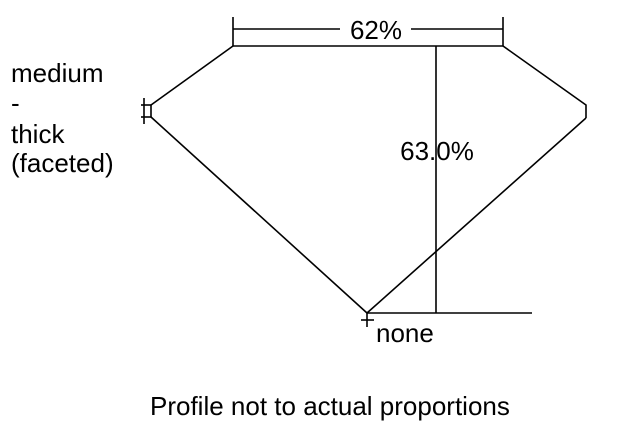 This screenshot has height=430, width=640. I want to click on table-dimension: 62%, so click(368, 30).